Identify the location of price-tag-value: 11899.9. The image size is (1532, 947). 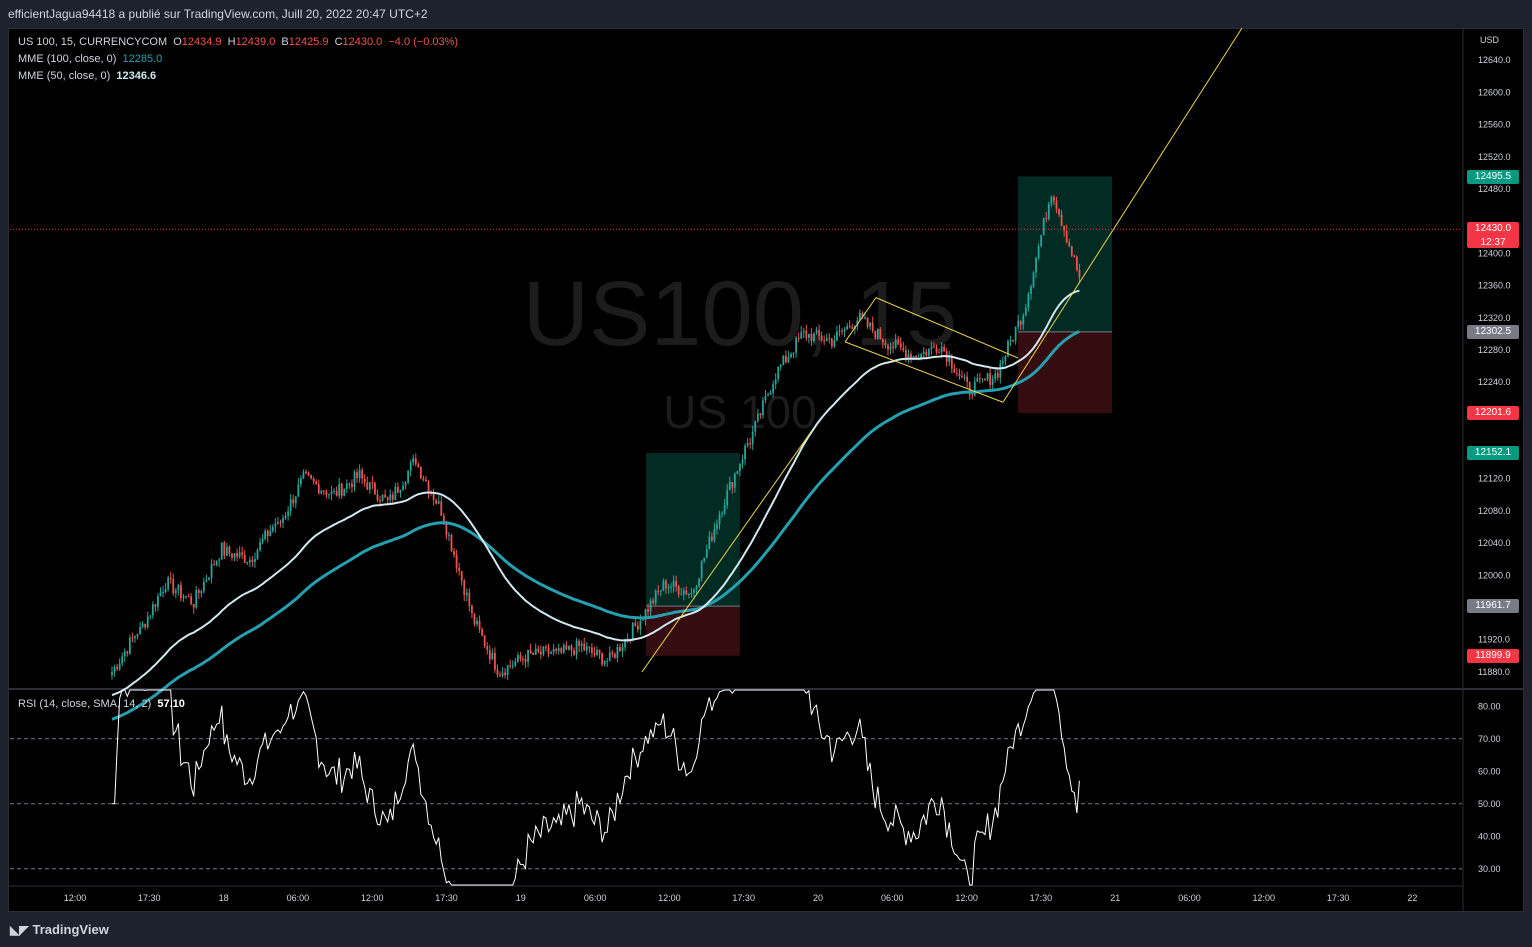
(1493, 655).